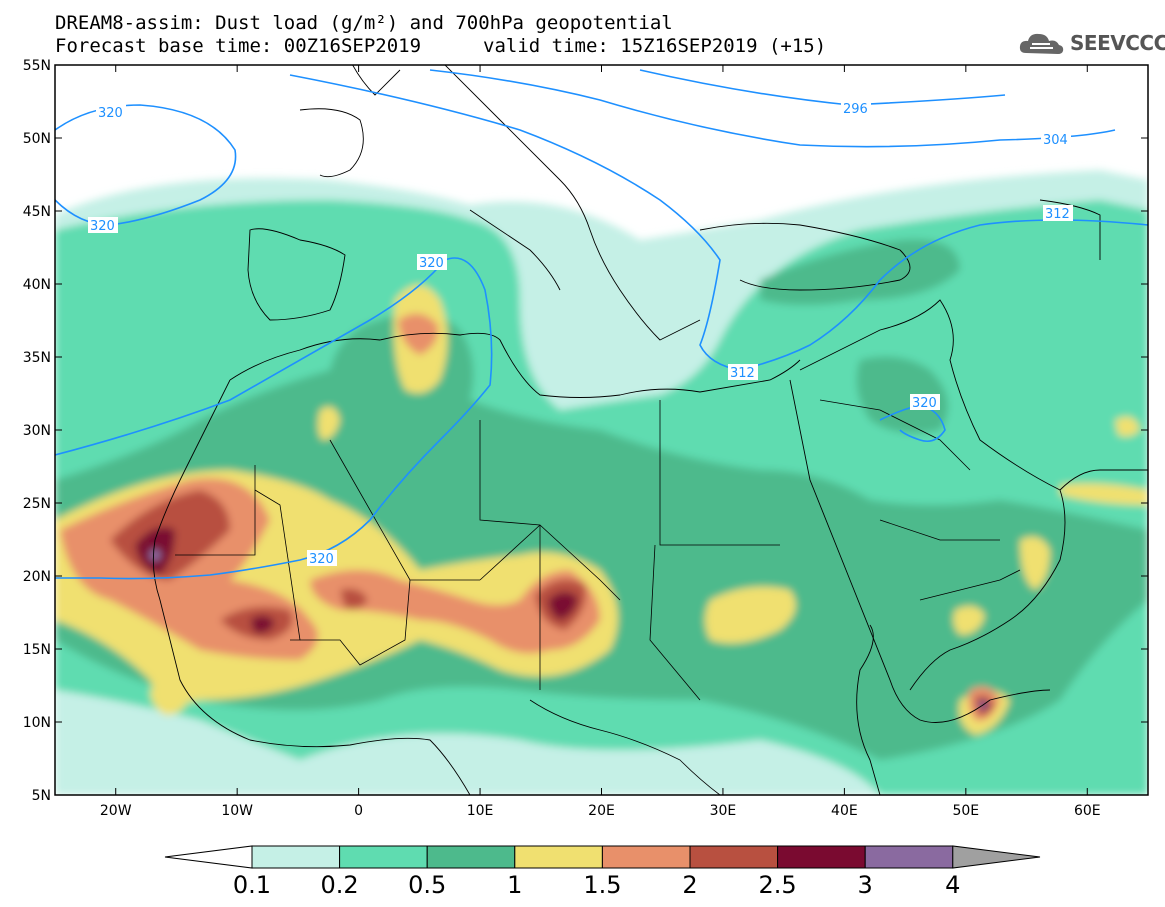 The height and width of the screenshot is (907, 1165). What do you see at coordinates (37, 358) in the screenshot?
I see `lat-tick-label: 35N` at bounding box center [37, 358].